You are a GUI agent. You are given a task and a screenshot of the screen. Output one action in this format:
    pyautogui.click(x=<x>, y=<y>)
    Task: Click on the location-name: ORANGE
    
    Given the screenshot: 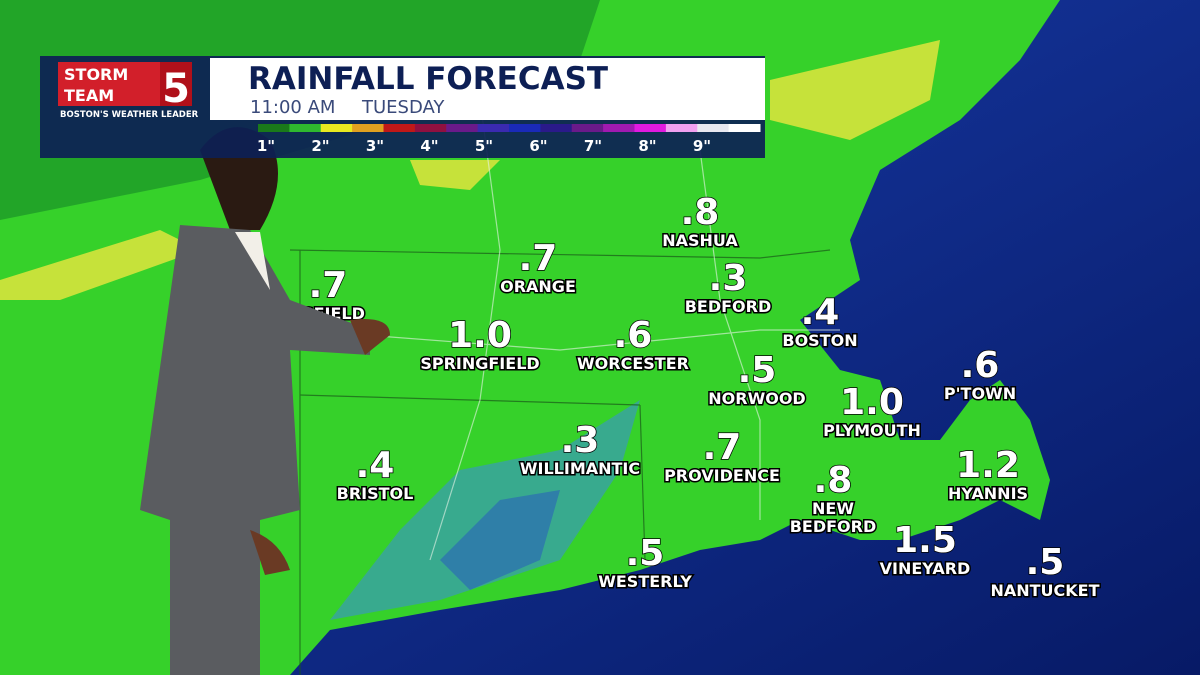 What is the action you would take?
    pyautogui.click(x=538, y=286)
    